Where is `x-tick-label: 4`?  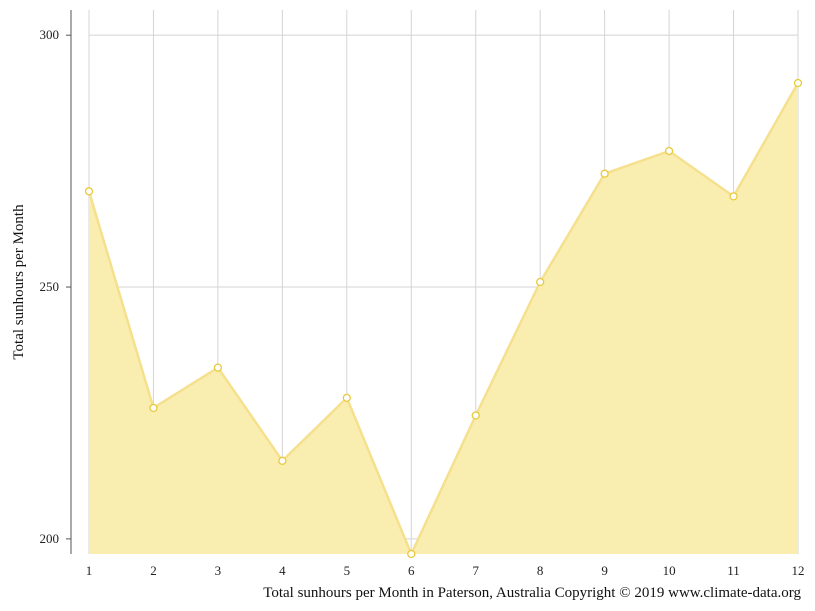 x-tick-label: 4 is located at coordinates (282, 570).